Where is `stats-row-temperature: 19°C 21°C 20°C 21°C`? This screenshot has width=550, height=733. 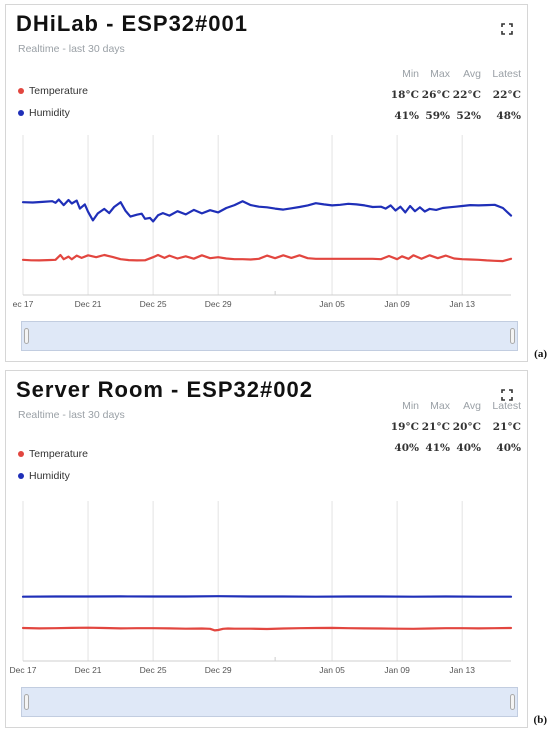
stats-row-temperature: 19°C 21°C 20°C 21°C is located at coordinates (454, 426).